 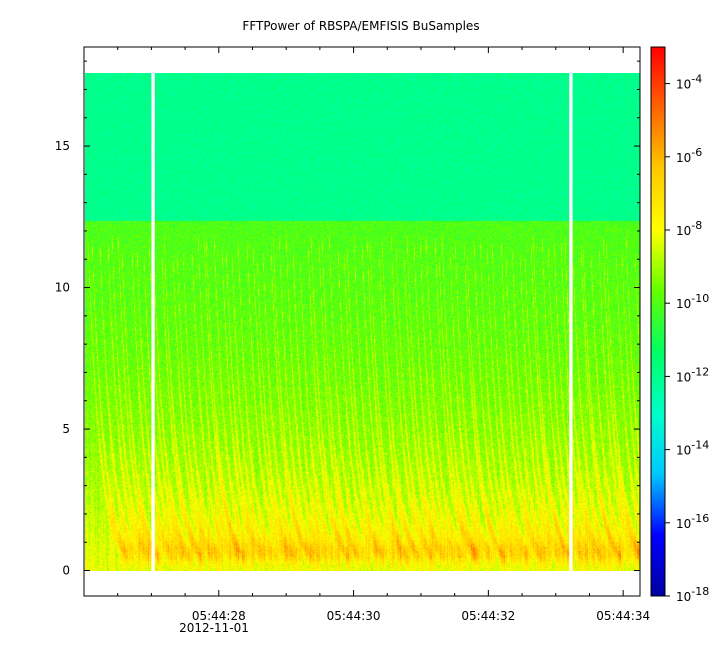 What do you see at coordinates (354, 616) in the screenshot?
I see `x-tick-label: 05:44:30` at bounding box center [354, 616].